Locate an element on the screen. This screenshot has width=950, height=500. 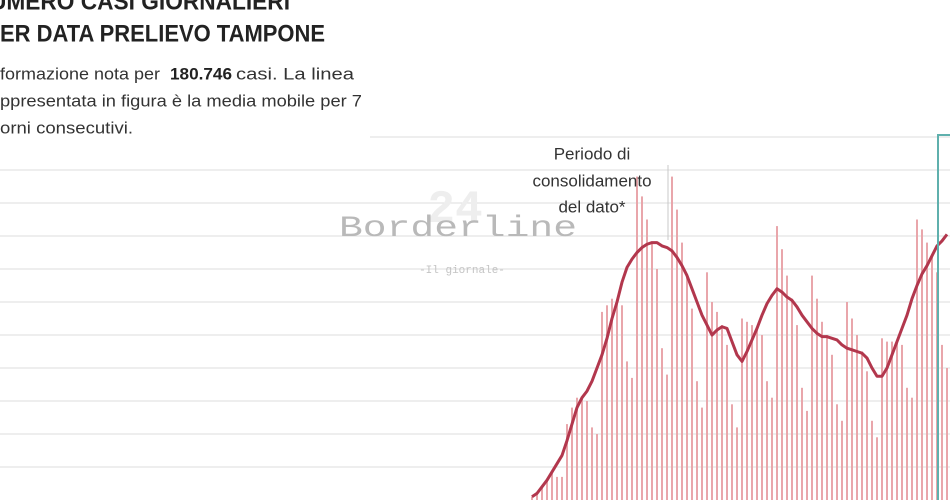
title-line: UMERO CASI GIORNALIERI is located at coordinates (145, 7).